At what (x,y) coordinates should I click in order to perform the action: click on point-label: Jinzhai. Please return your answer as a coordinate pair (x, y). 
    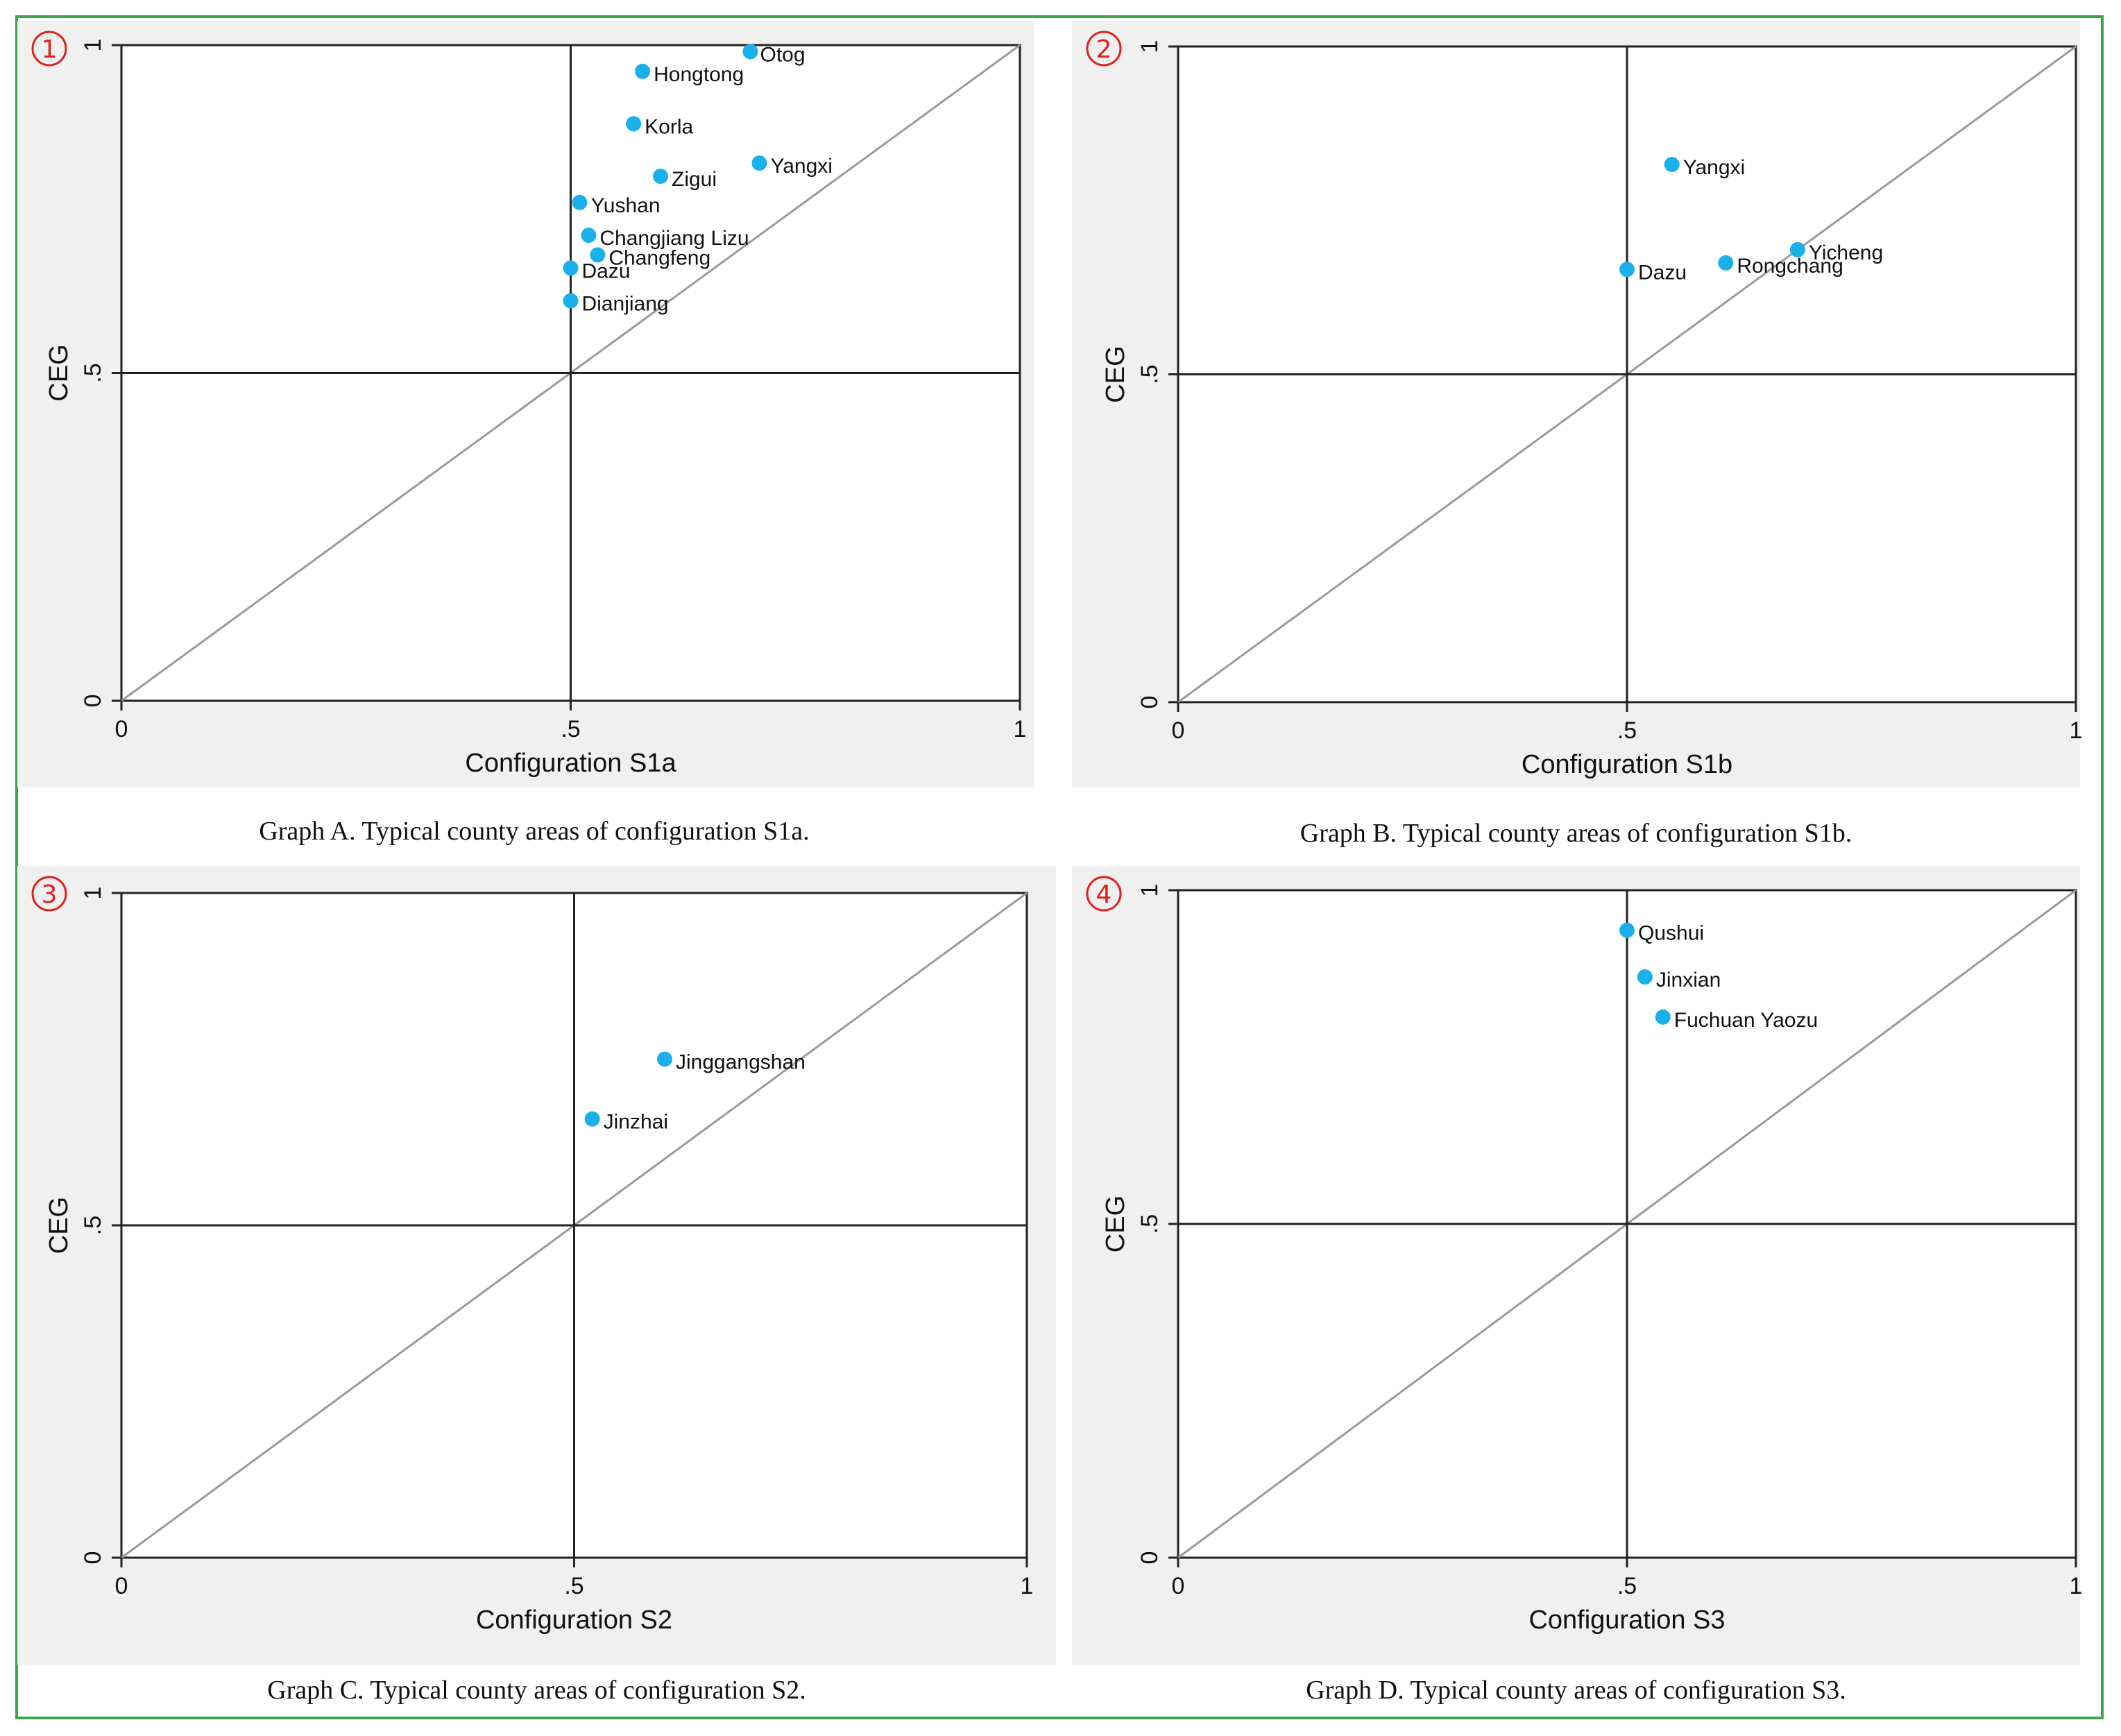
    Looking at the image, I should click on (636, 1122).